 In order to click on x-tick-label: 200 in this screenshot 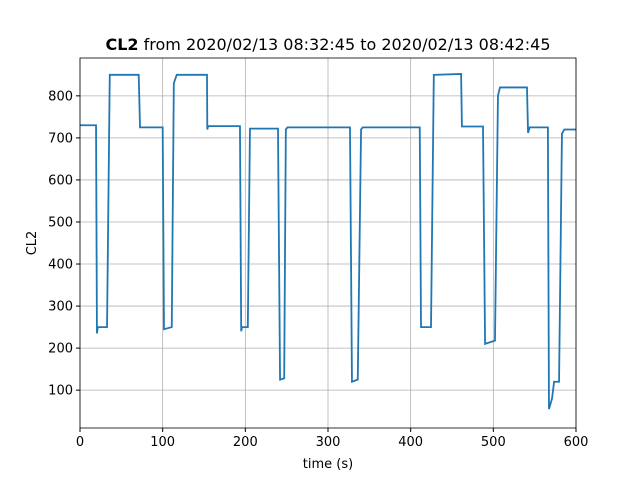, I will do `click(245, 442)`.